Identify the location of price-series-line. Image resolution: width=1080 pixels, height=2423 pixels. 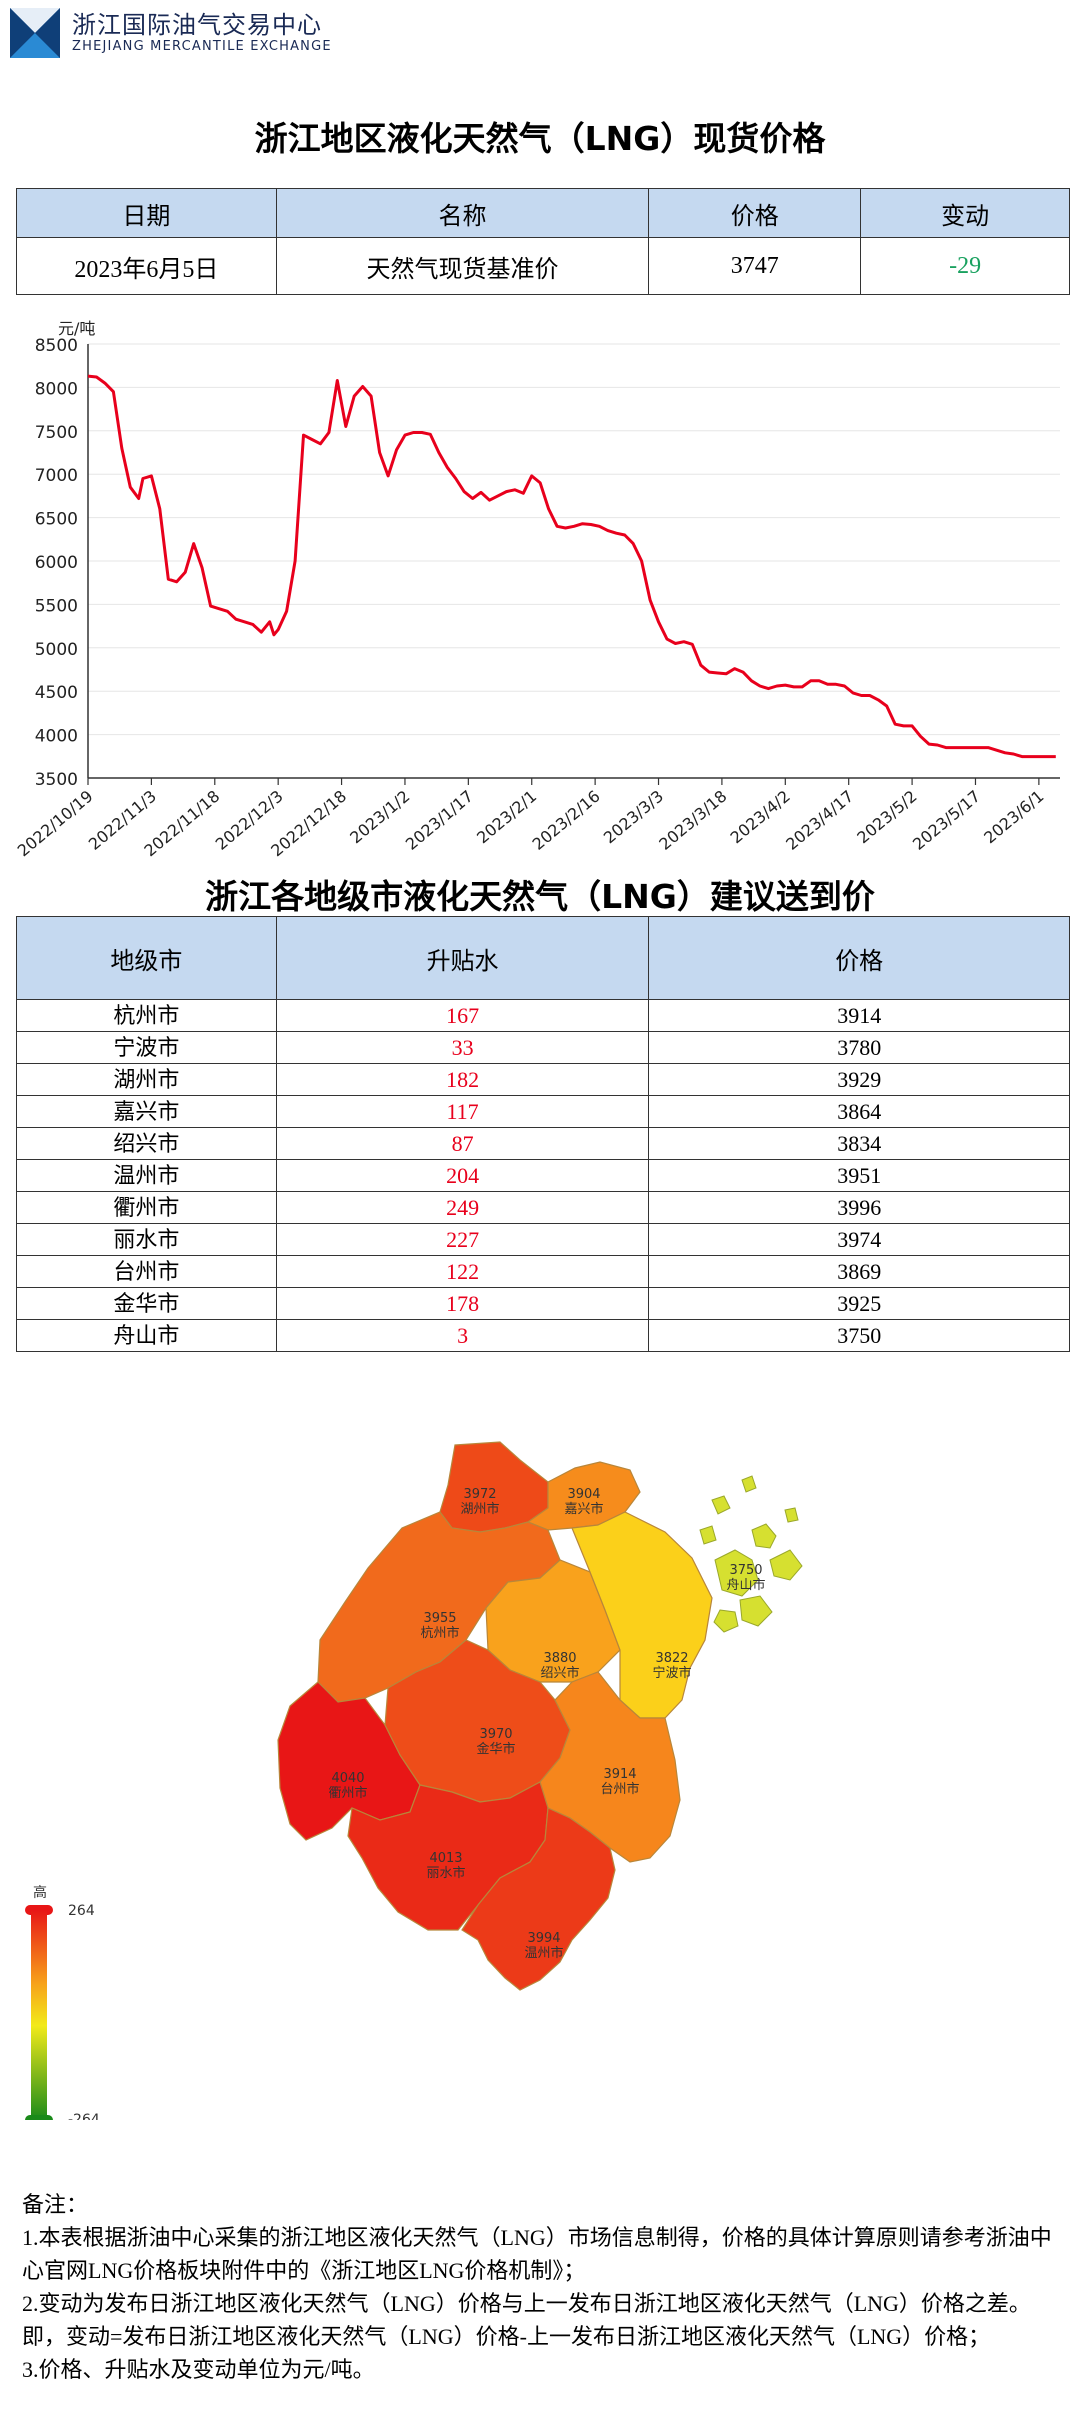
(571, 566).